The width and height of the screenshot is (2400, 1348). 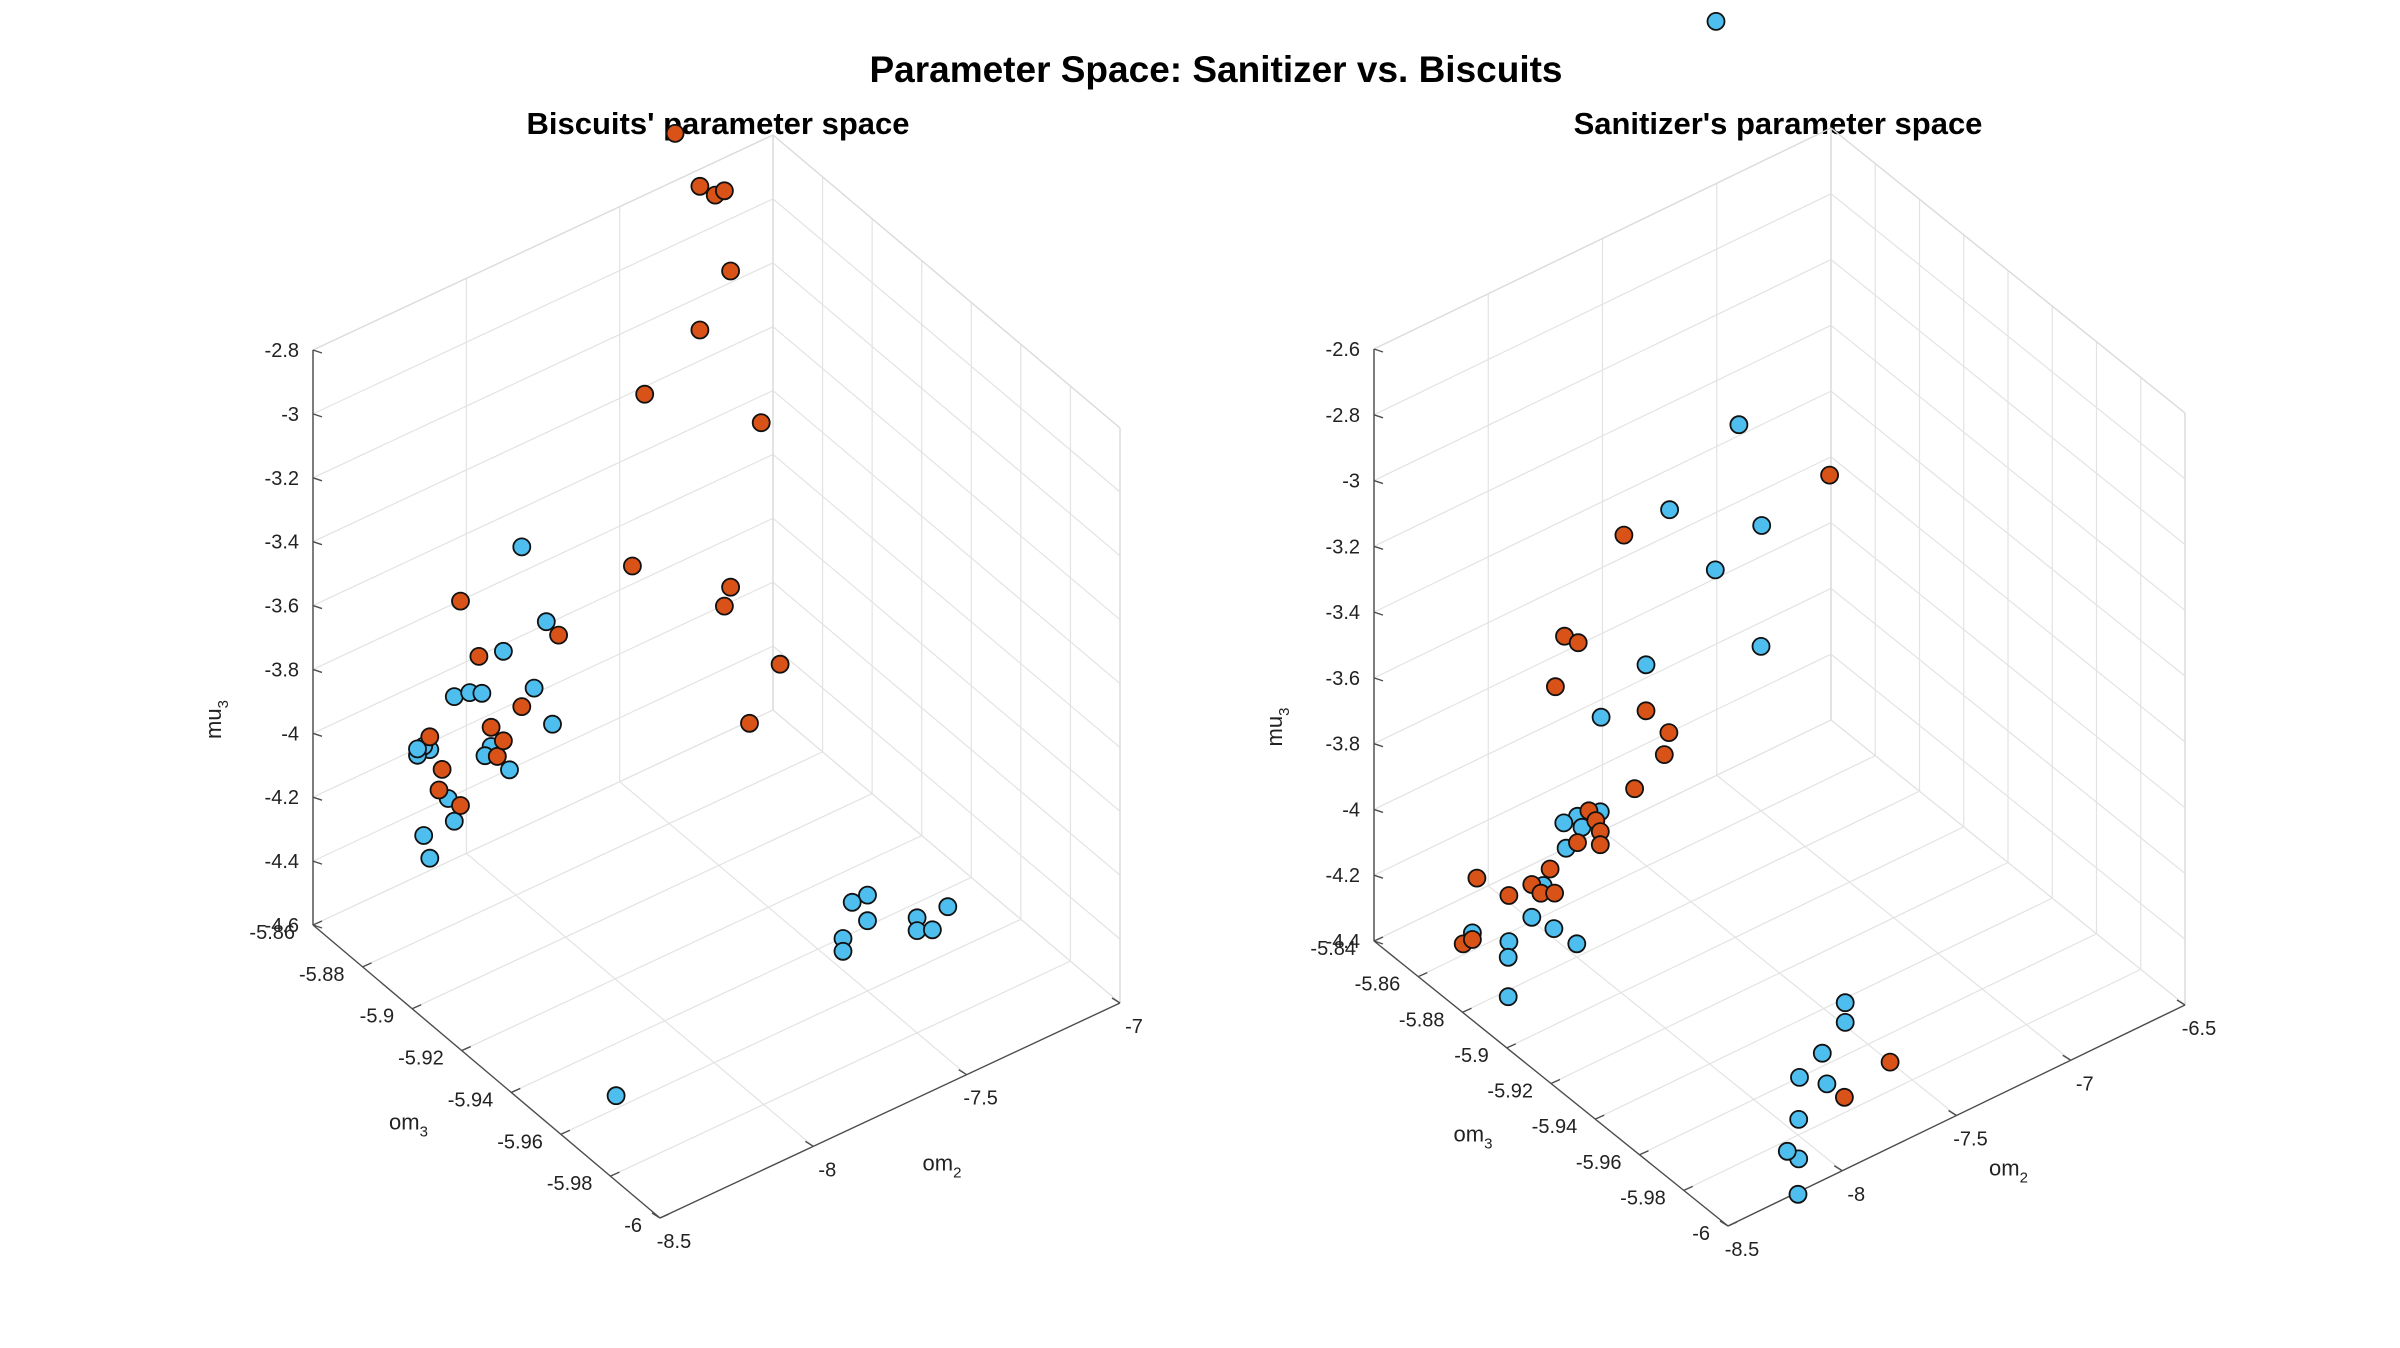 What do you see at coordinates (1378, 985) in the screenshot?
I see `sanitizer-y-tick-label: -5.86` at bounding box center [1378, 985].